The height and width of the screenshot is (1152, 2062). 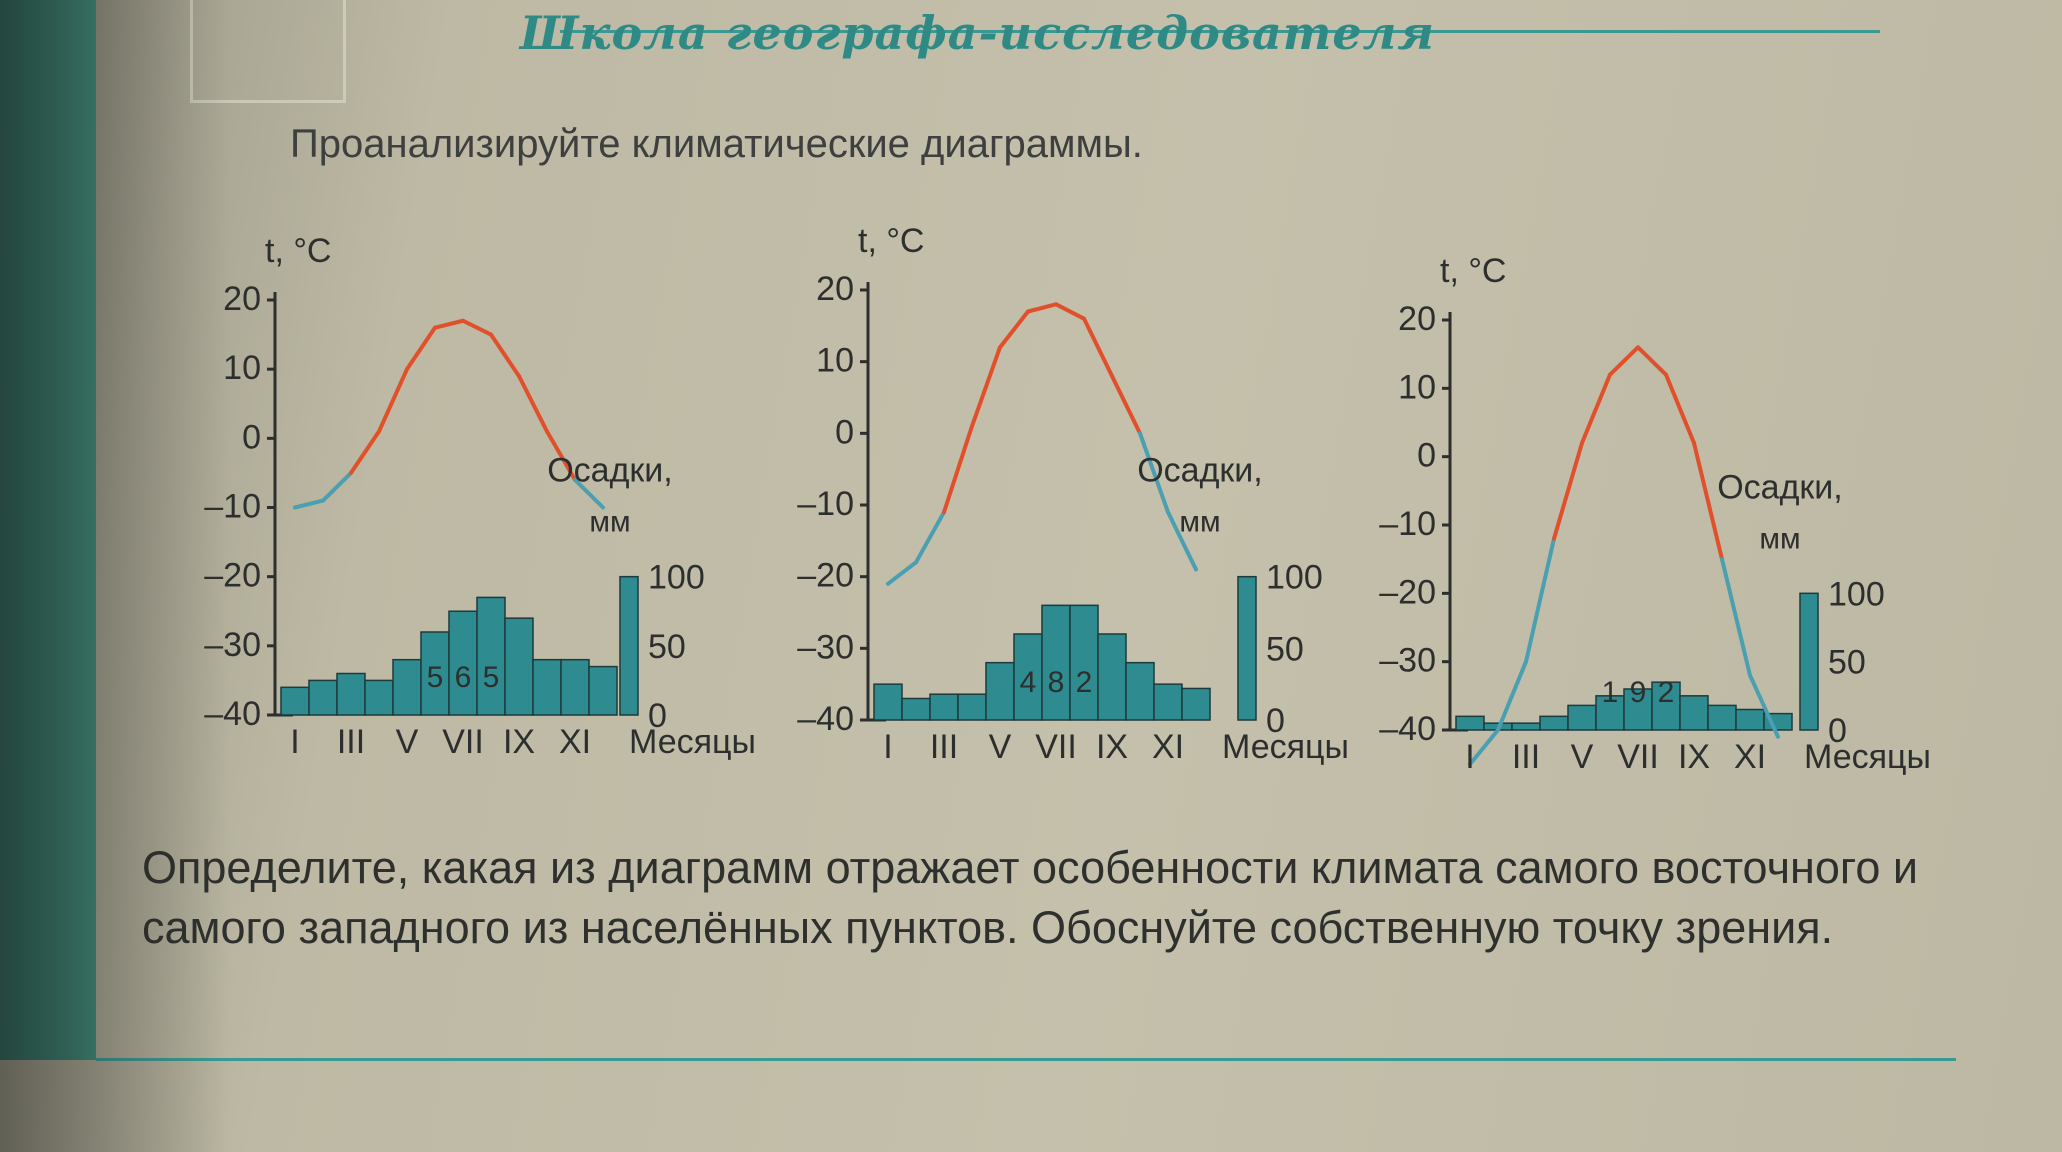 What do you see at coordinates (1112, 747) in the screenshot?
I see `x-tick-label: IX` at bounding box center [1112, 747].